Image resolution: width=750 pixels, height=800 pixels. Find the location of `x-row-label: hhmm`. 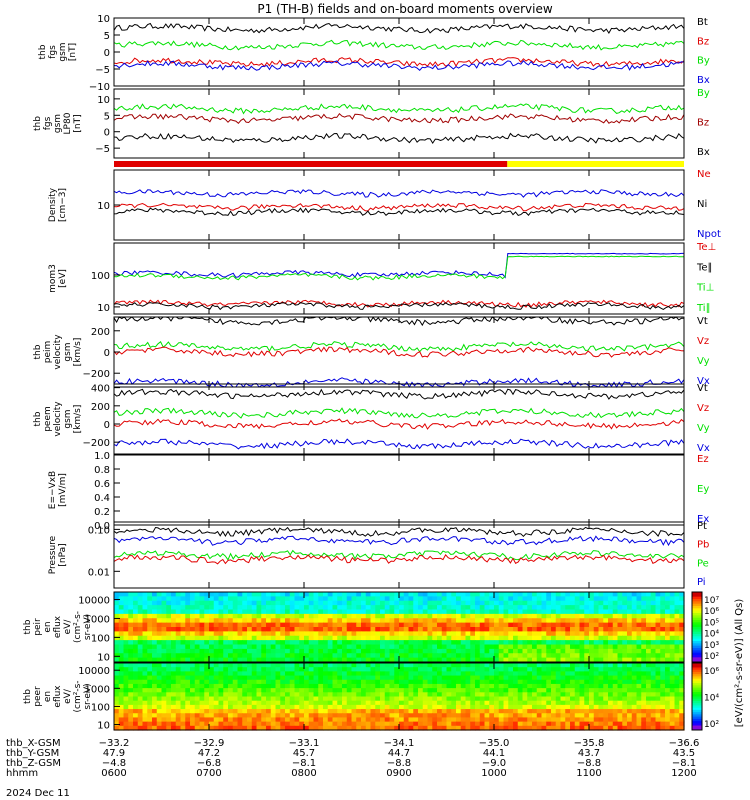

x-row-label: hhmm is located at coordinates (22, 773).